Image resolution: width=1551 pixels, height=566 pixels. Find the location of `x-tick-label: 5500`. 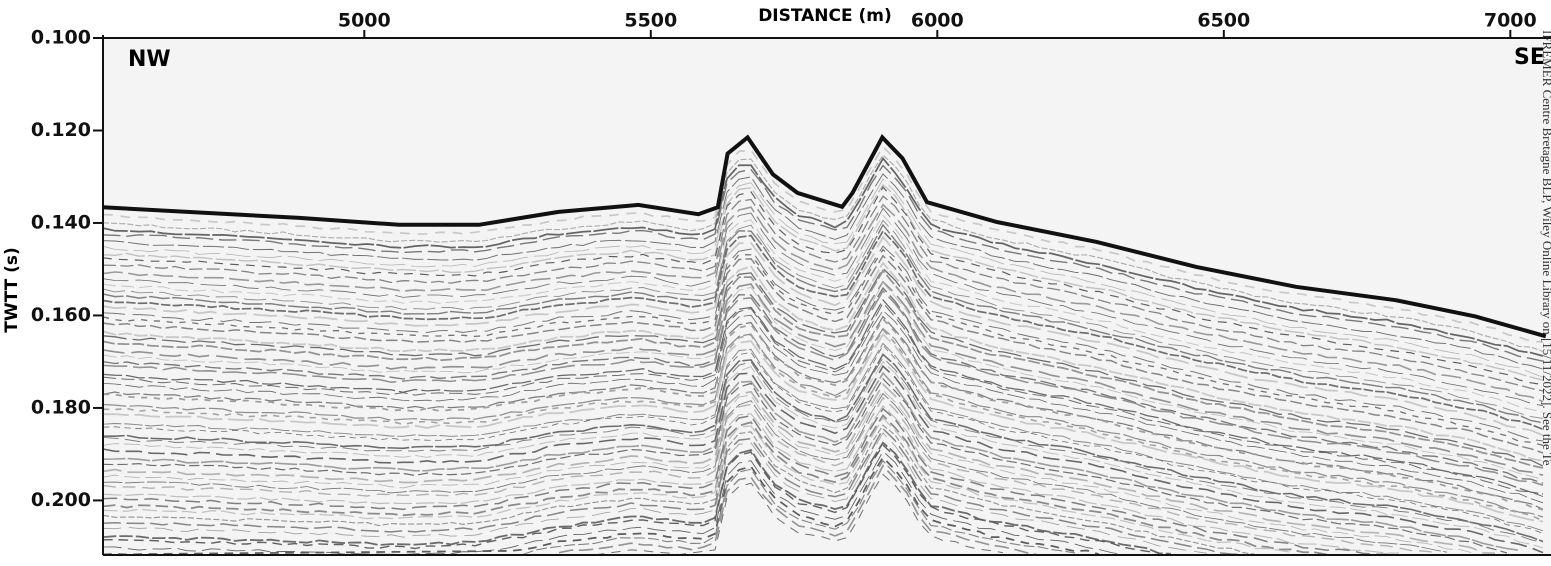

x-tick-label: 5500 is located at coordinates (650, 21).